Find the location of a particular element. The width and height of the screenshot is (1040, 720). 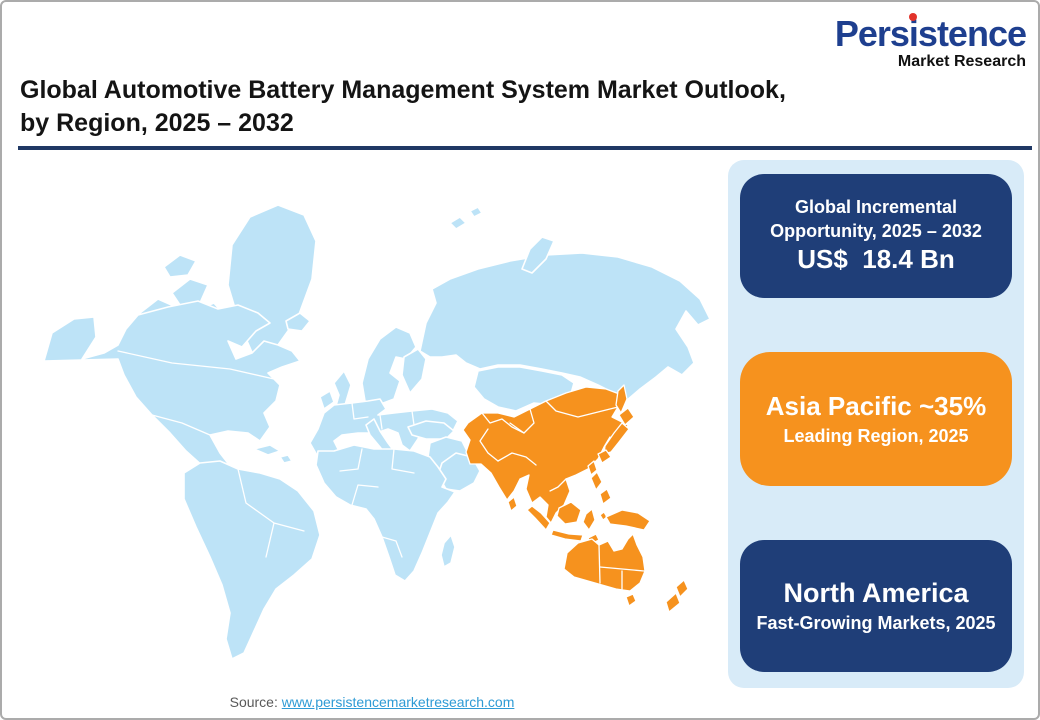

card-fast-growing-region: North America Fast-Growing Markets, 2025 is located at coordinates (876, 606).